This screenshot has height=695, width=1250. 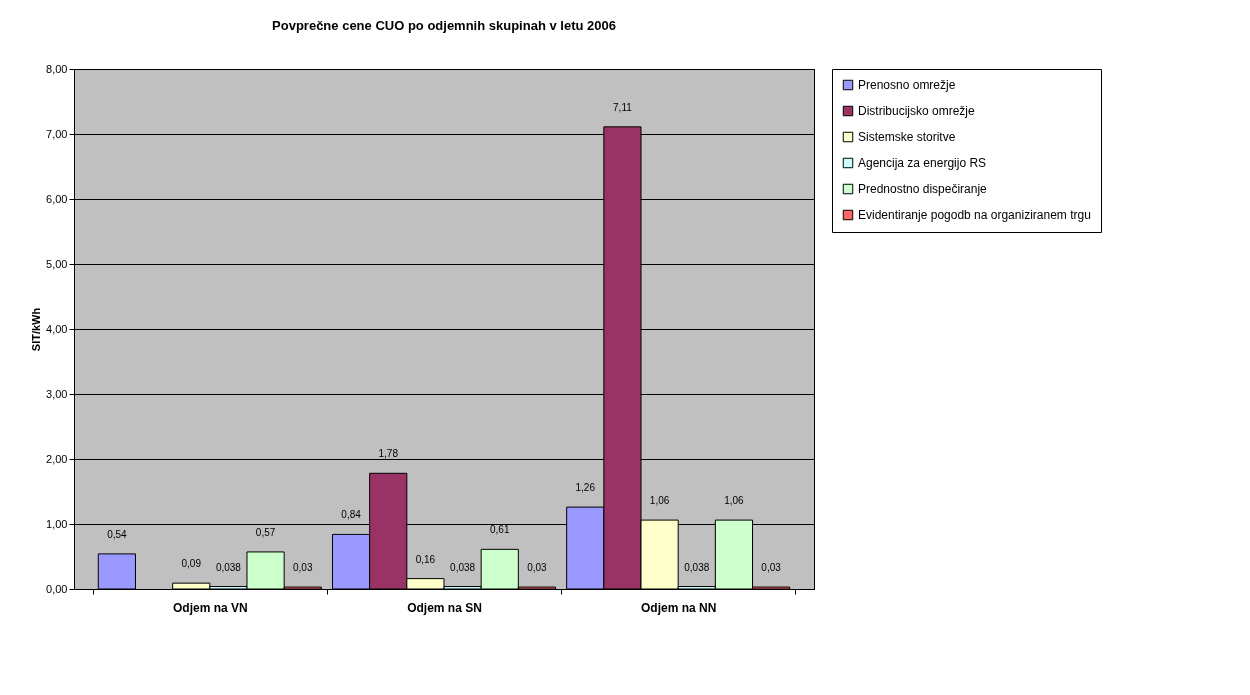 I want to click on data-label: 1,78, so click(x=388, y=454).